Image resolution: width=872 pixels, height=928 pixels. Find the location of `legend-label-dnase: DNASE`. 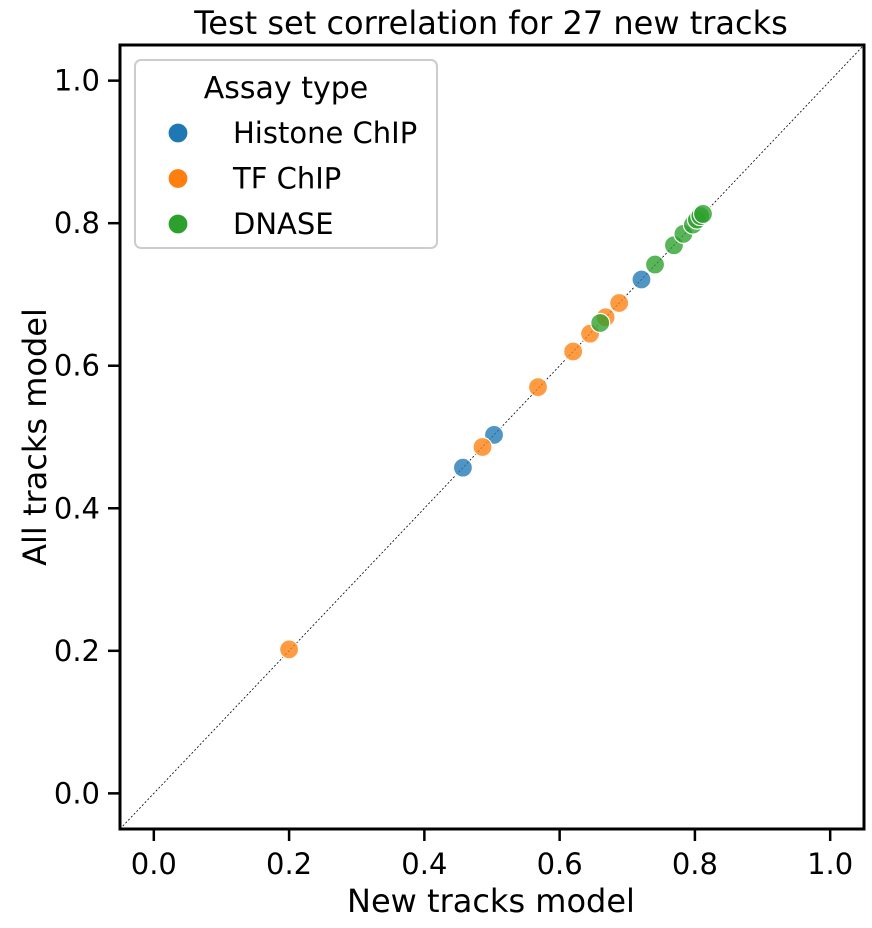

legend-label-dnase: DNASE is located at coordinates (283, 224).